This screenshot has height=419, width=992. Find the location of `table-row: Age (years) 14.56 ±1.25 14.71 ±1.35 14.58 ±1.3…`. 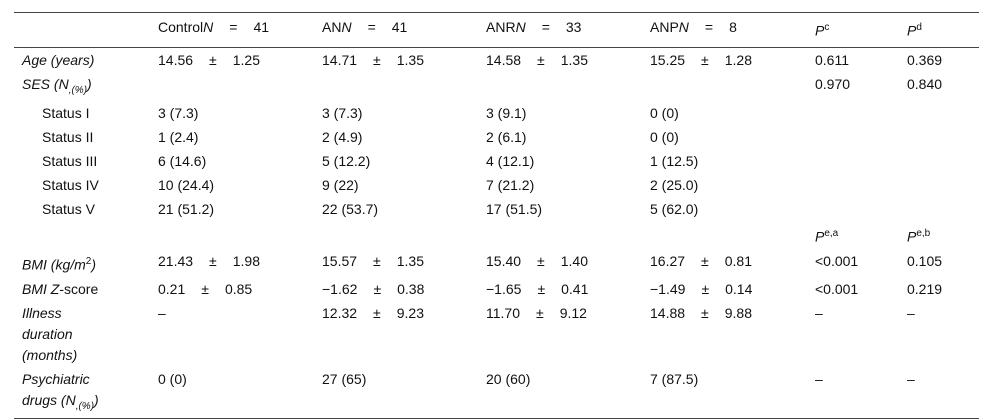

table-row: Age (years) 14.56 ±1.25 14.71 ±1.35 14.58 ±1.3… is located at coordinates (496, 59).